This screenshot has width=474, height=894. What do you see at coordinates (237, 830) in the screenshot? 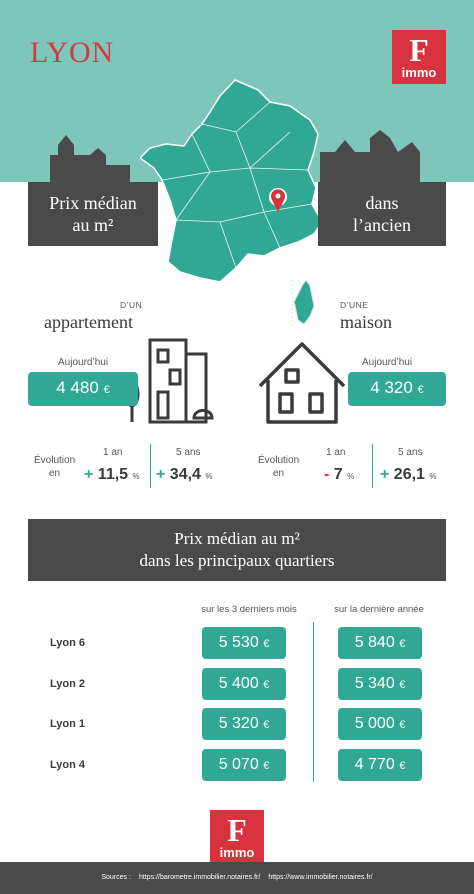
I see `bottom-logo-f: F` at bounding box center [237, 830].